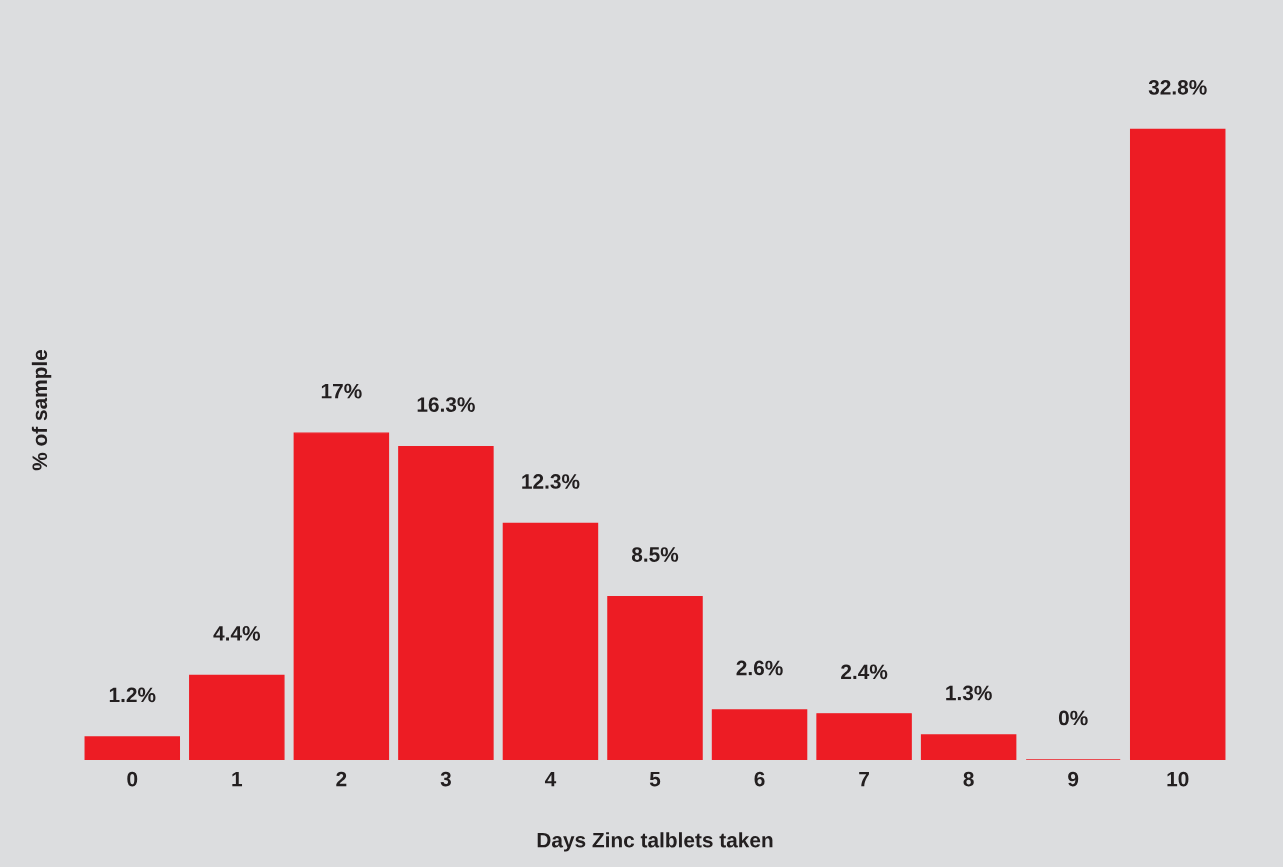 Image resolution: width=1283 pixels, height=867 pixels. I want to click on x-tick-label: 4, so click(550, 779).